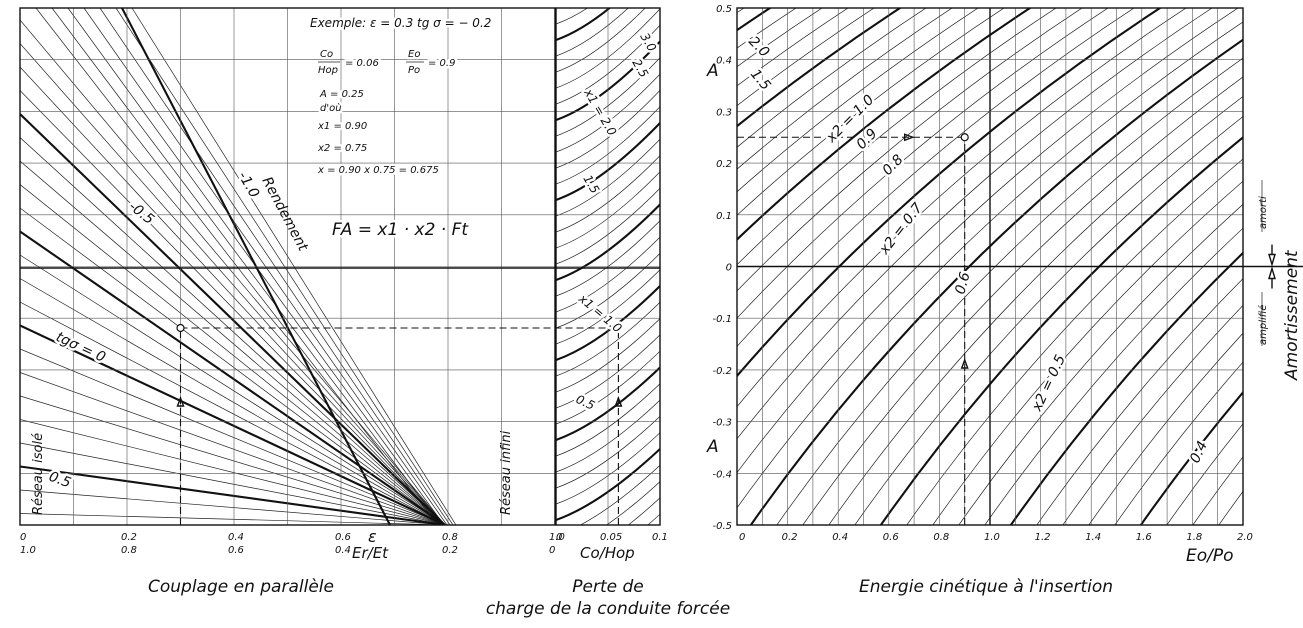 The height and width of the screenshot is (628, 1303). What do you see at coordinates (506, 472) in the screenshot?
I see `label-reseau-infini: Réseau infini` at bounding box center [506, 472].